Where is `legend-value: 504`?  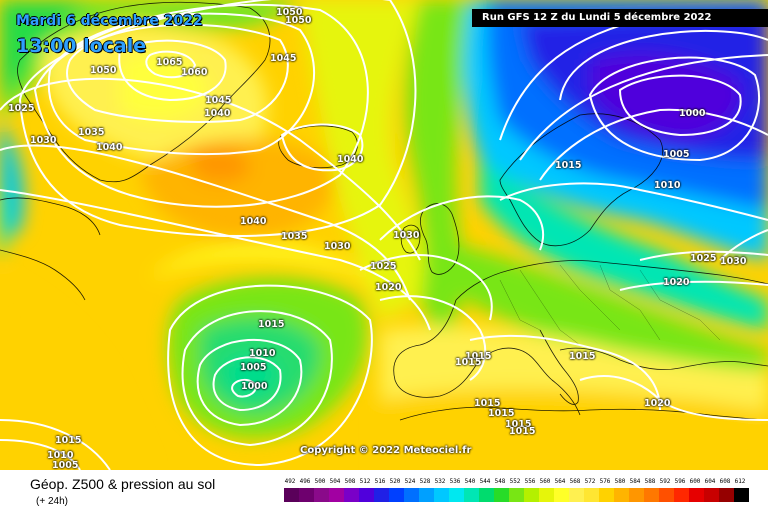 legend-value: 504 is located at coordinates (335, 481).